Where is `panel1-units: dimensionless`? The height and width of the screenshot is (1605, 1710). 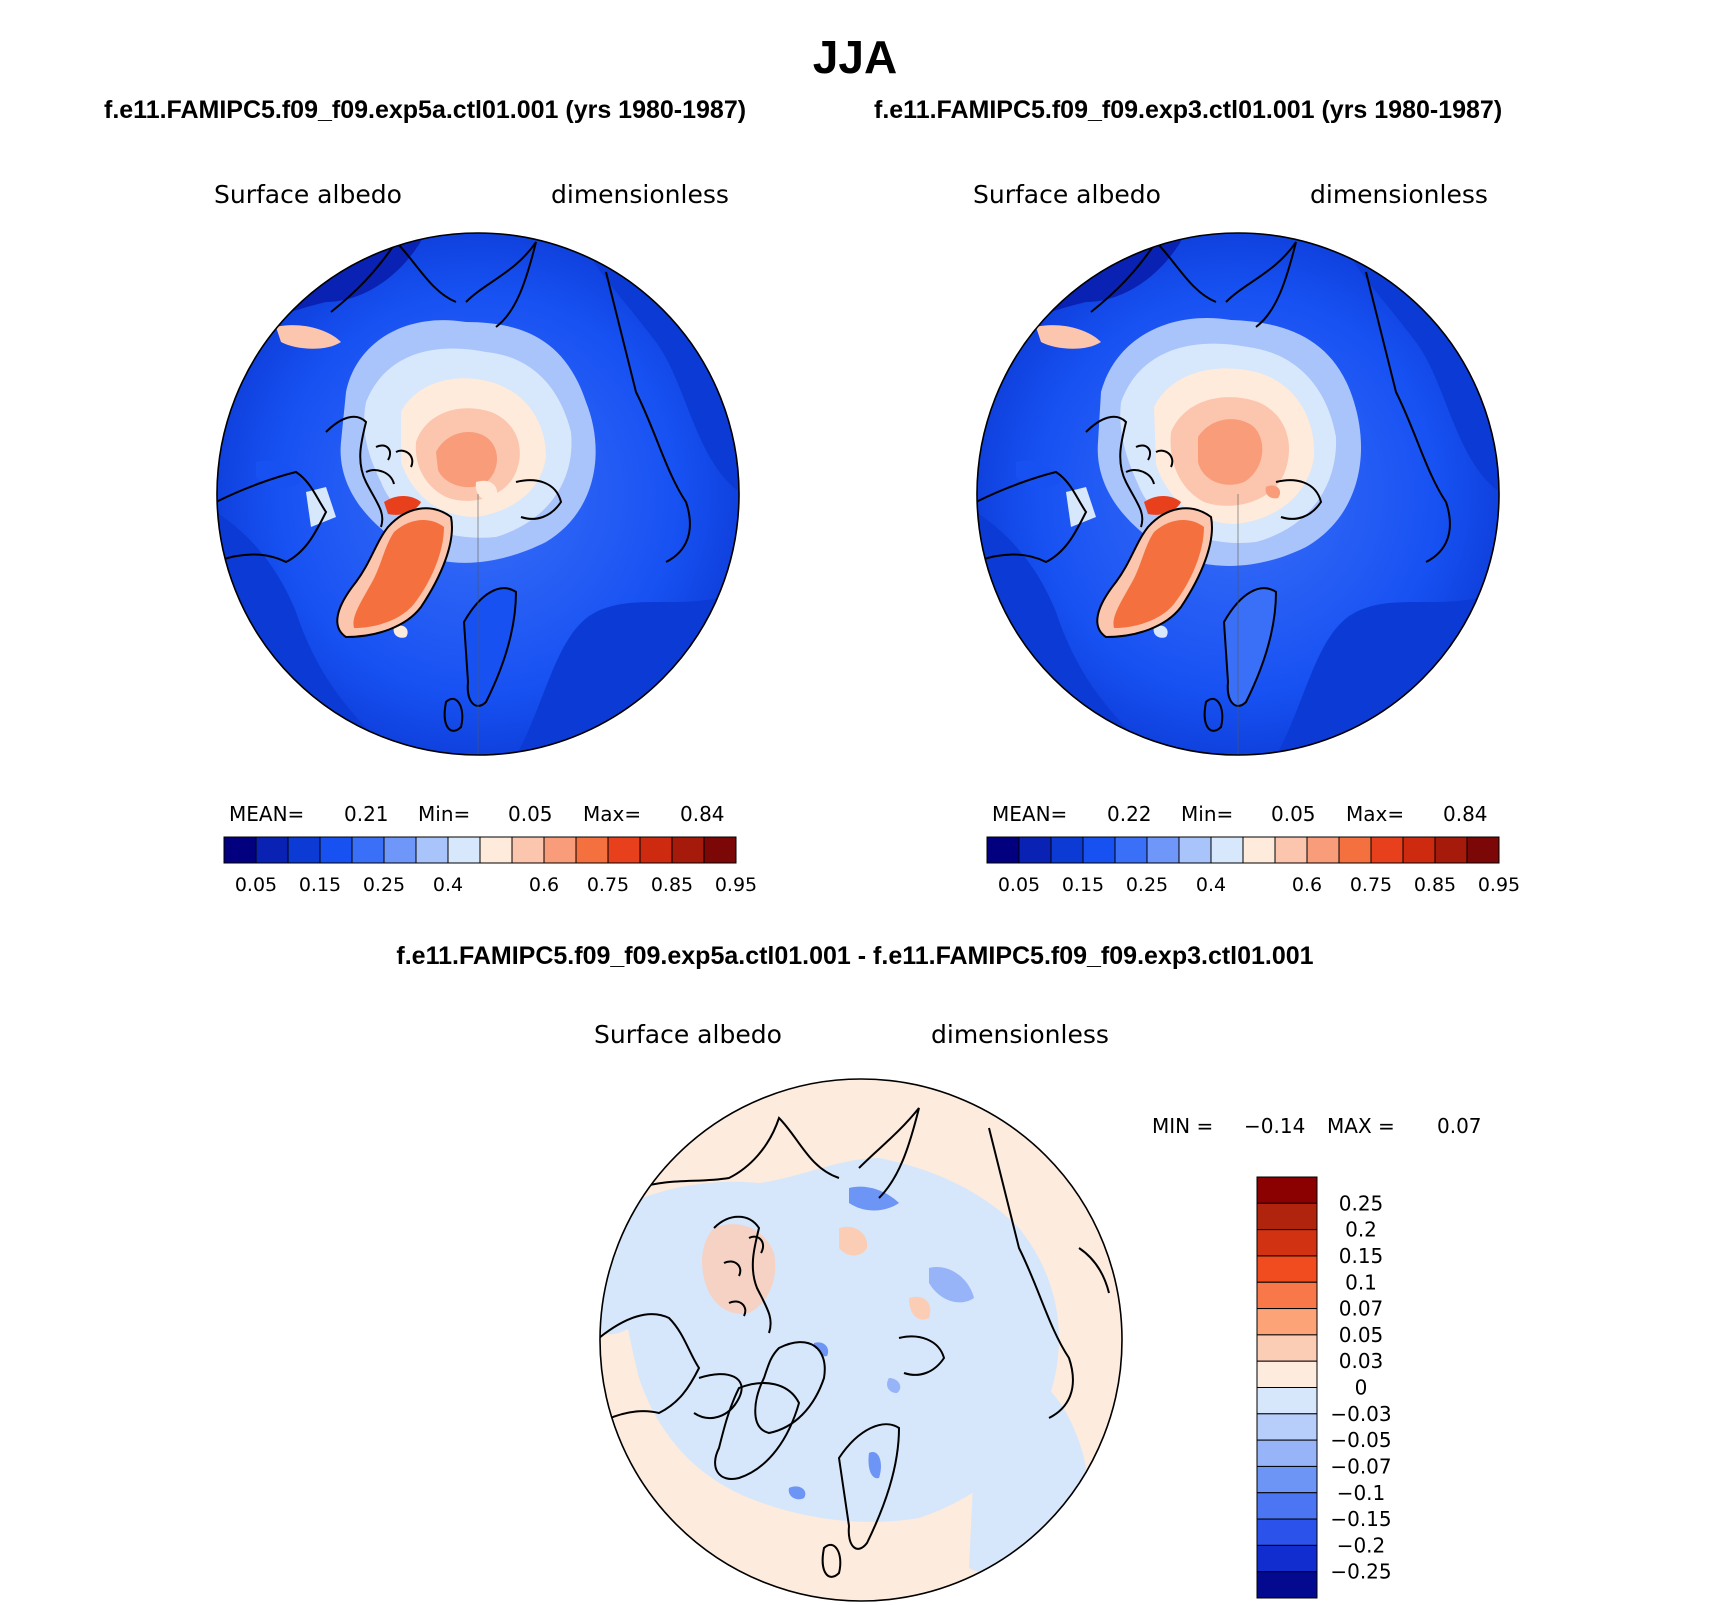
panel1-units: dimensionless is located at coordinates (640, 194).